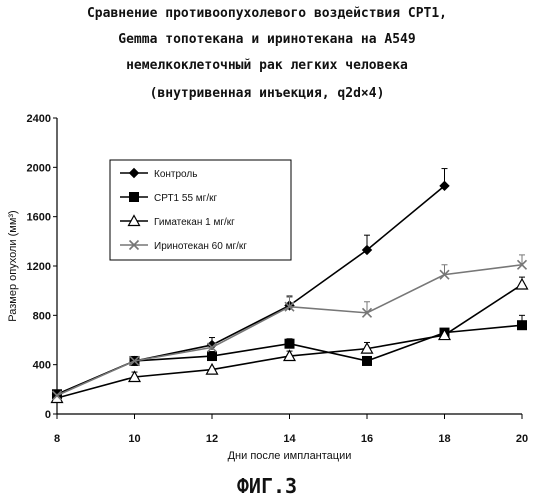 The width and height of the screenshot is (534, 500). What do you see at coordinates (134, 439) in the screenshot?
I see `x-tick-label: 10` at bounding box center [134, 439].